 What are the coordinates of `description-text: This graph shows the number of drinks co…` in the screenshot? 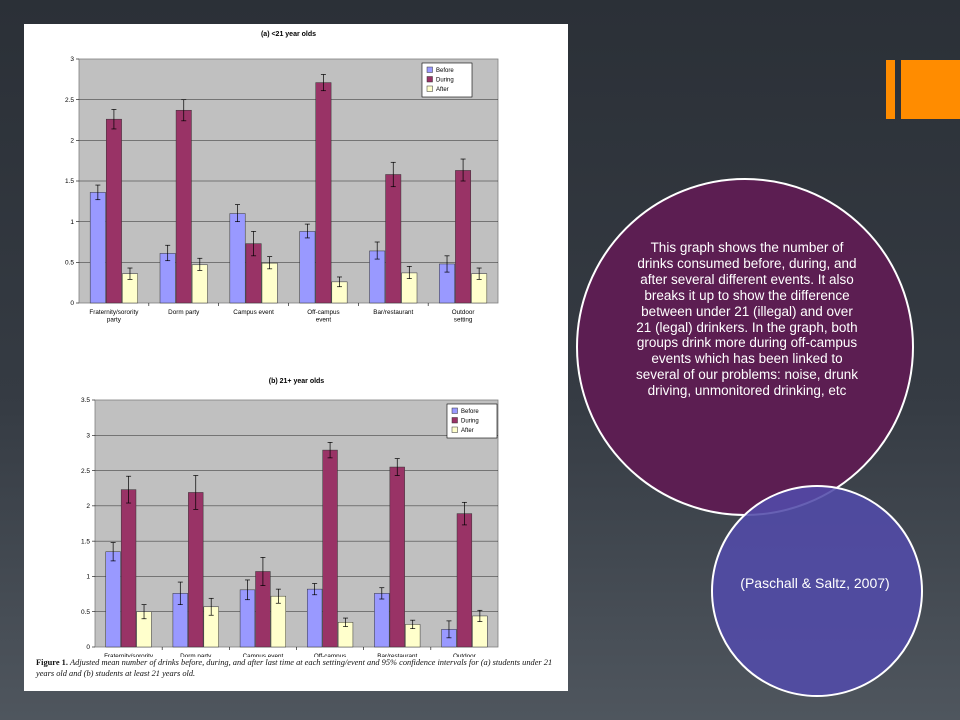 It's located at (747, 319).